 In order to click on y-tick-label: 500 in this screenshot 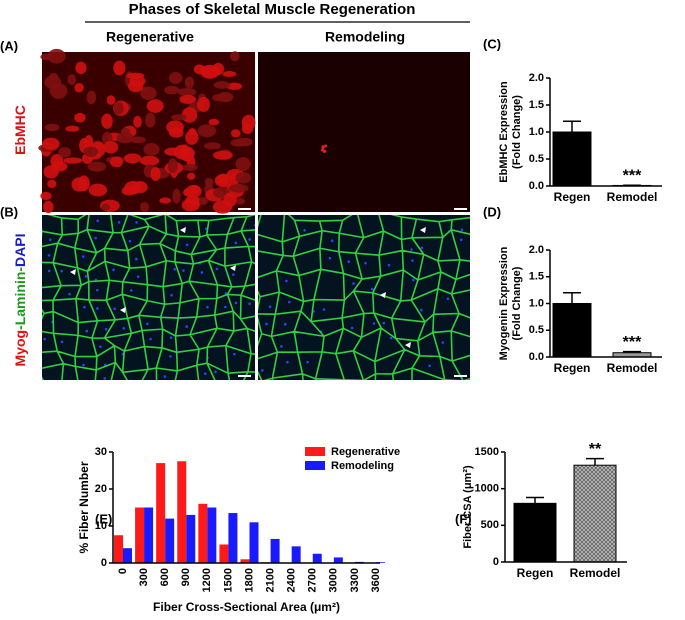, I will do `click(490, 525)`.